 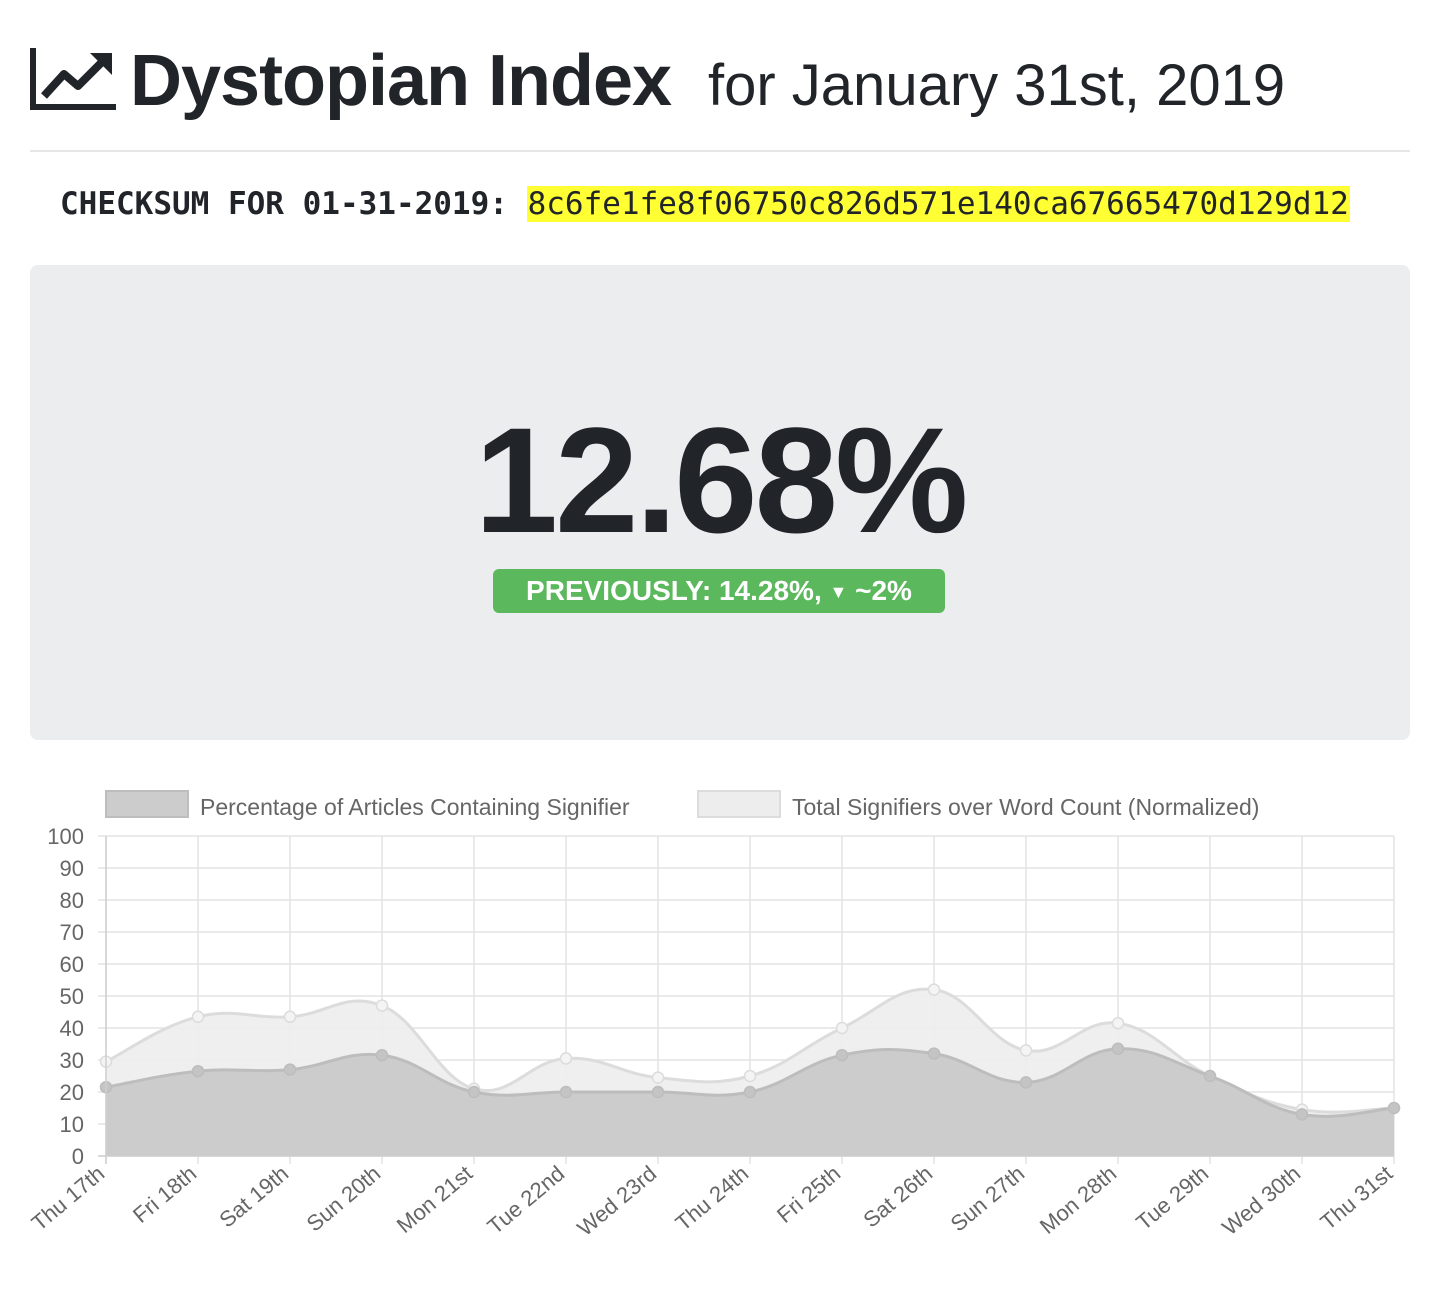 What do you see at coordinates (72, 996) in the screenshot?
I see `y-tick-label: 50` at bounding box center [72, 996].